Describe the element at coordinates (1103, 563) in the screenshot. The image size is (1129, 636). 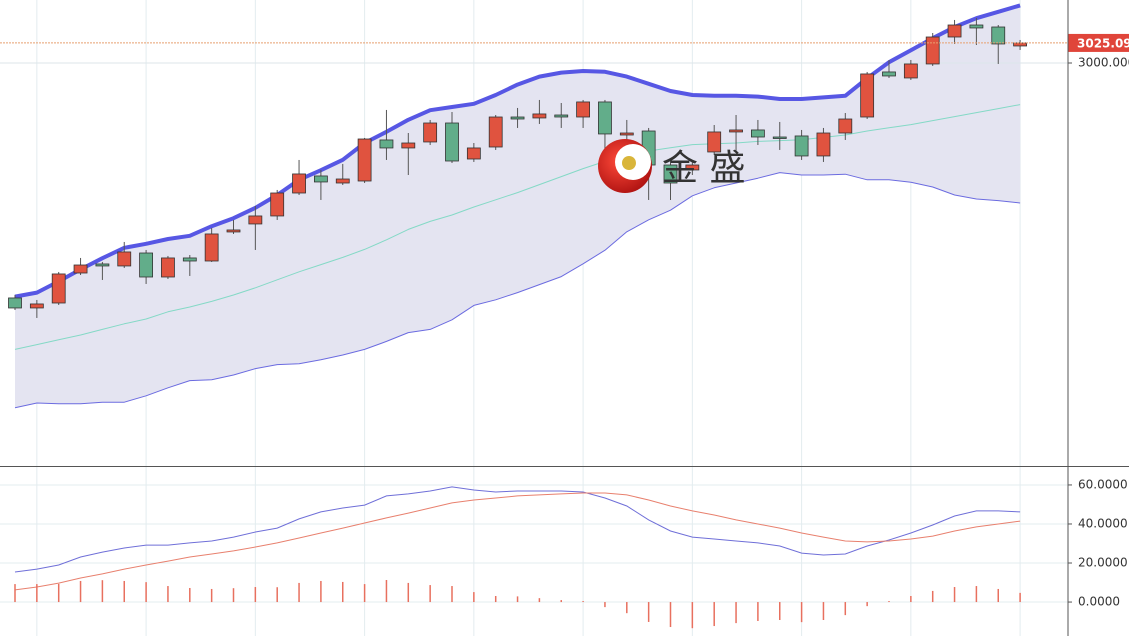
I see `y-tick-label: 20.0000` at that location.